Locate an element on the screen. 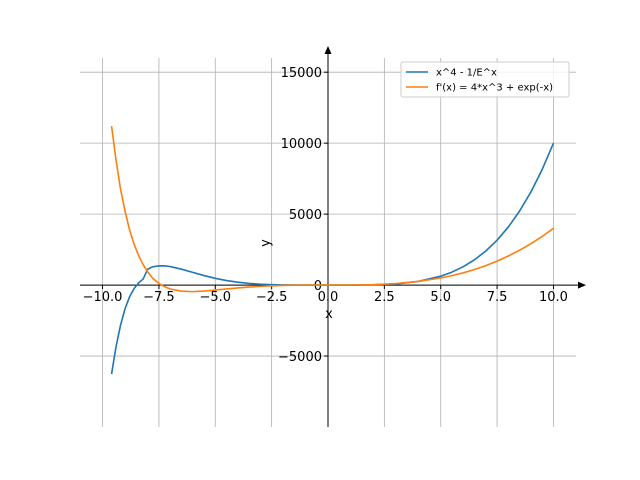  y-tick-label: 5000 is located at coordinates (305, 215).